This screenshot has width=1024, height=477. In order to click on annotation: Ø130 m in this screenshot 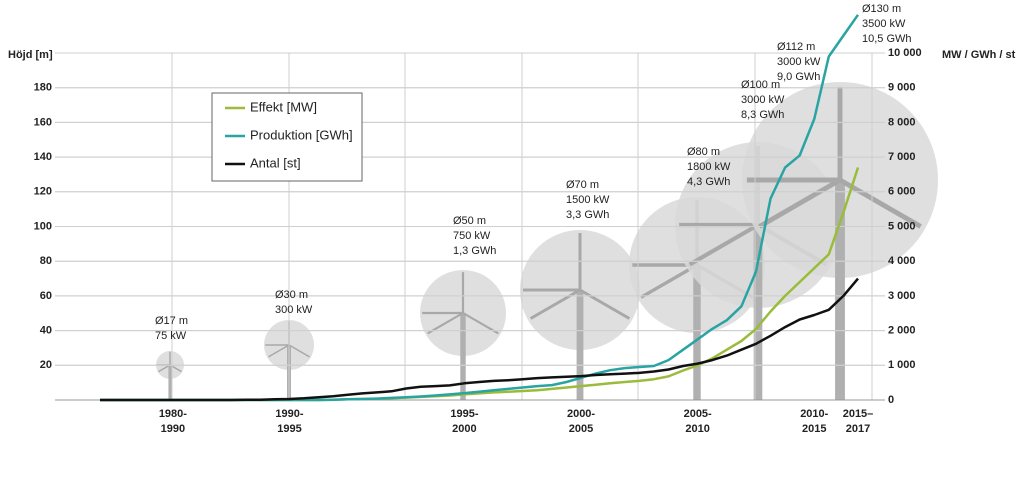, I will do `click(881, 9)`.